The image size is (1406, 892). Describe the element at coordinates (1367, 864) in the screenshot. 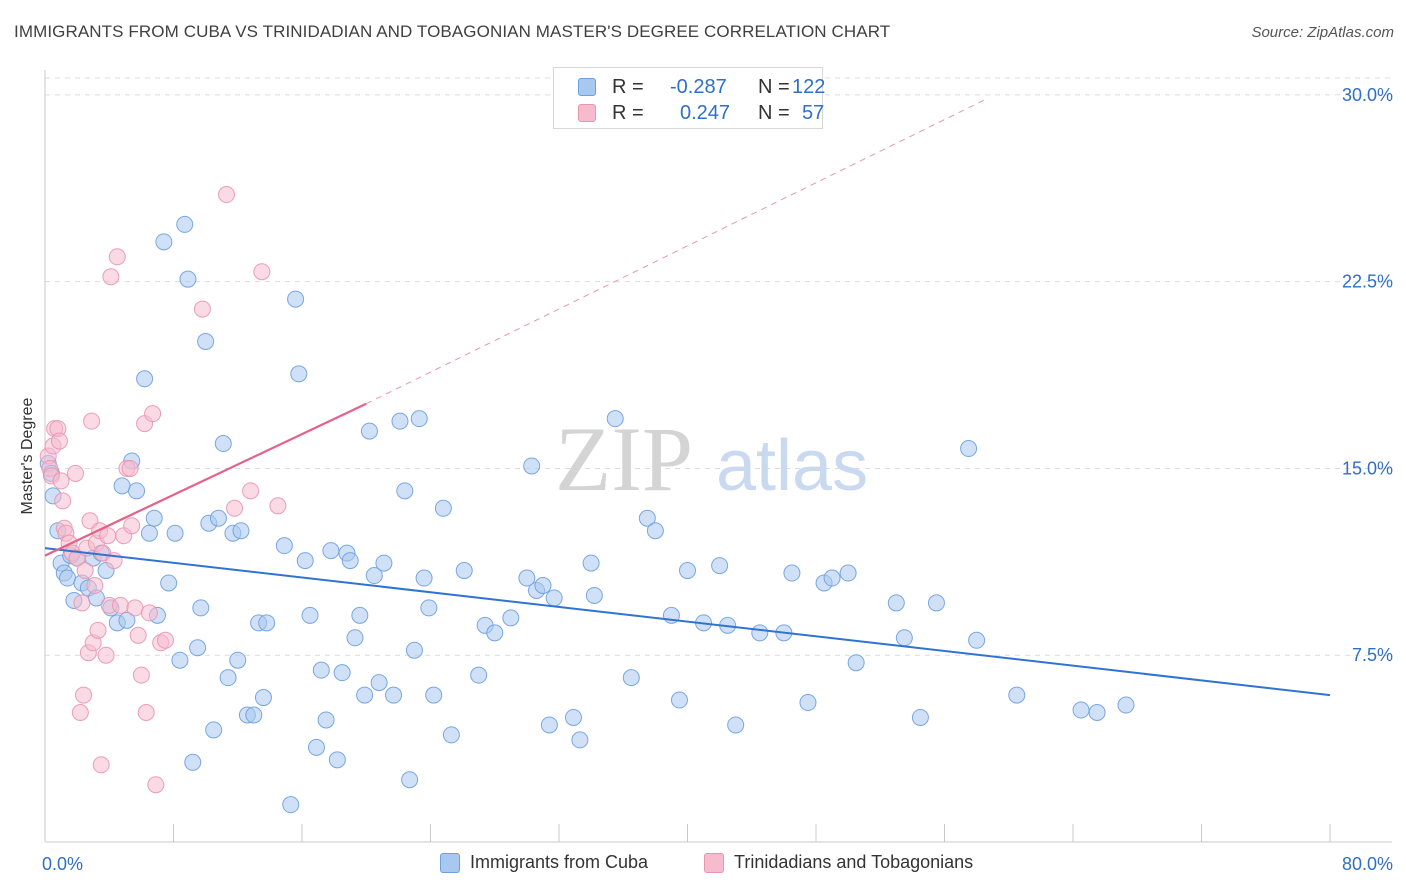

I see `x-tick-label: 80.0%` at that location.